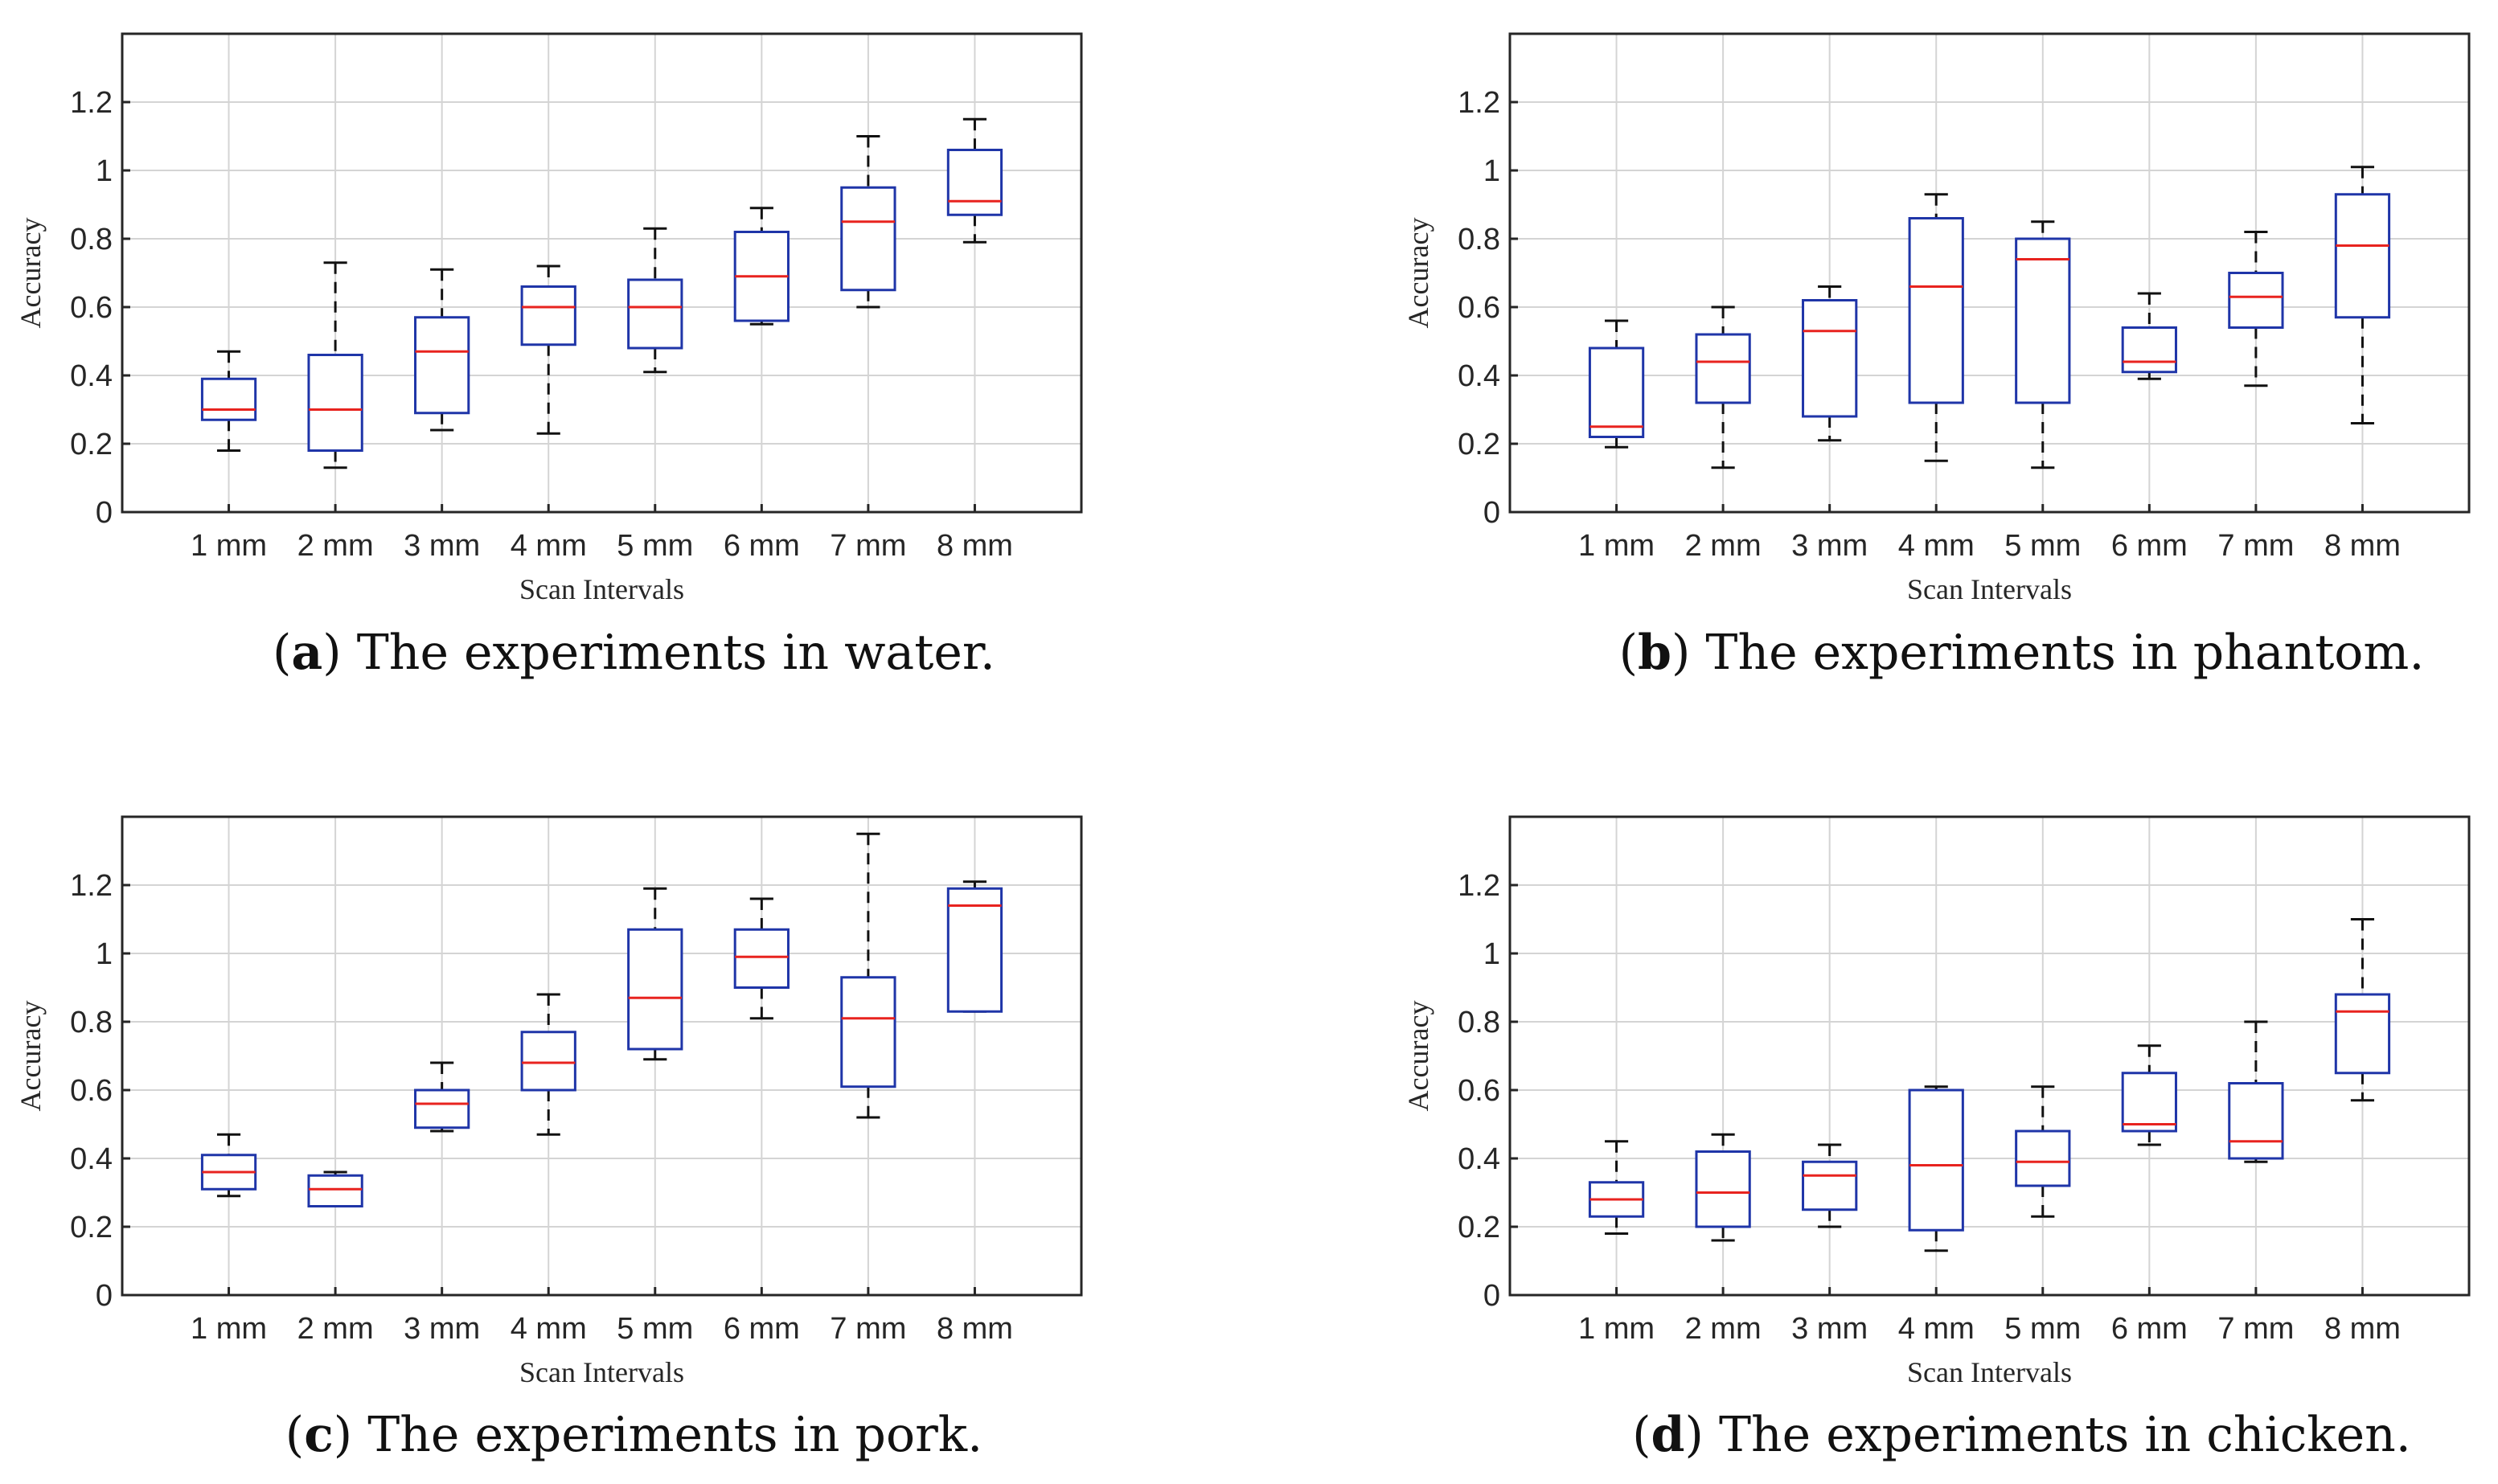 The image size is (2498, 1484). Describe the element at coordinates (2047, 1435) in the screenshot. I see `caption-text: ) The experiments in chicken.` at that location.